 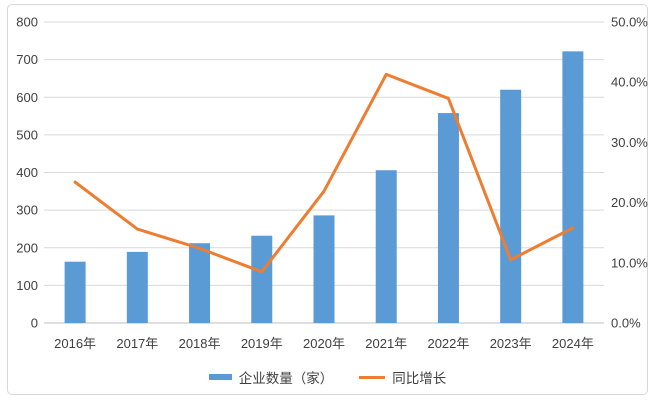 I want to click on x-axis-label: 2023年, so click(x=511, y=343).